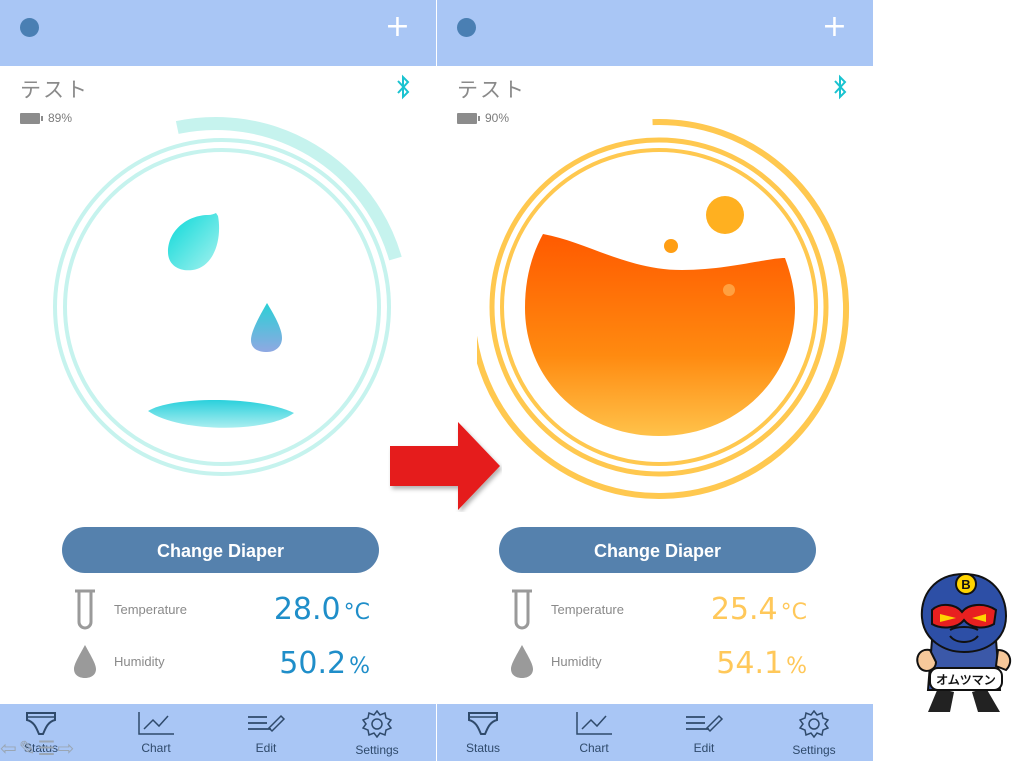 This screenshot has height=761, width=1024. I want to click on humidity-value: 50.2%, so click(324, 663).